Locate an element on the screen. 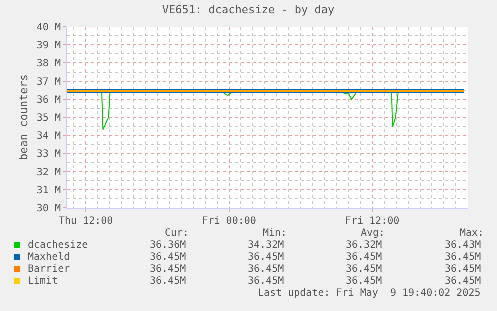 The height and width of the screenshot is (311, 497). text: Last update: Fri May 9 19:40:02 2025 is located at coordinates (369, 293).